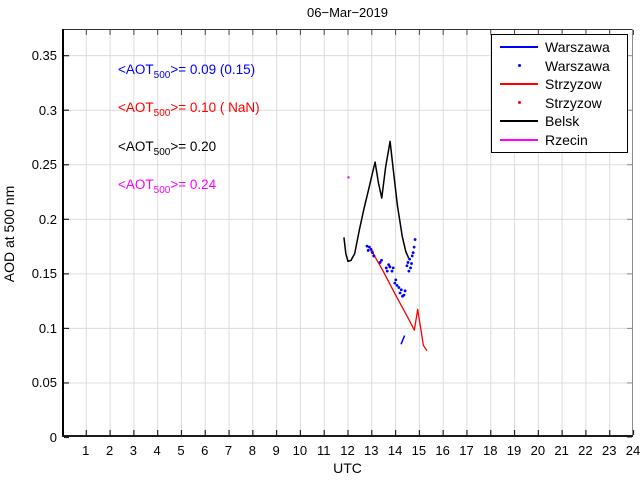  What do you see at coordinates (490, 450) in the screenshot?
I see `x-tick-label: 18` at bounding box center [490, 450].